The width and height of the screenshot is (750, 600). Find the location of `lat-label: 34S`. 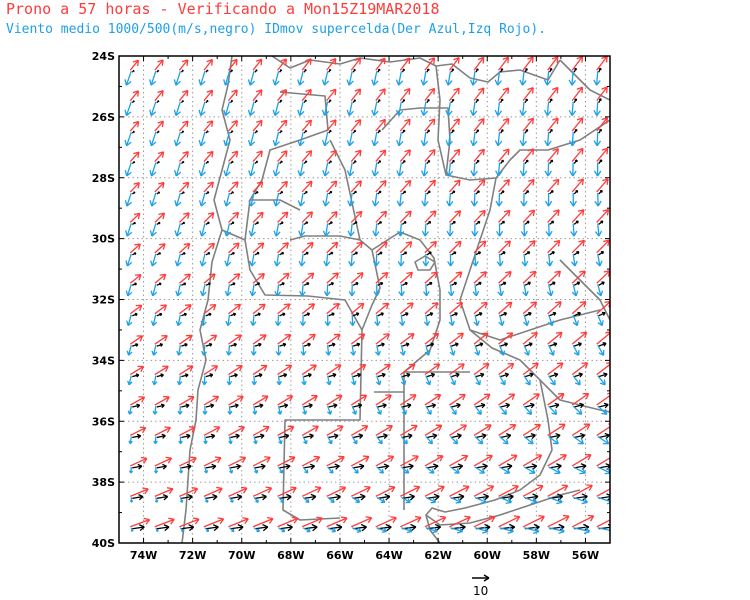

lat-label: 34S is located at coordinates (103, 360).